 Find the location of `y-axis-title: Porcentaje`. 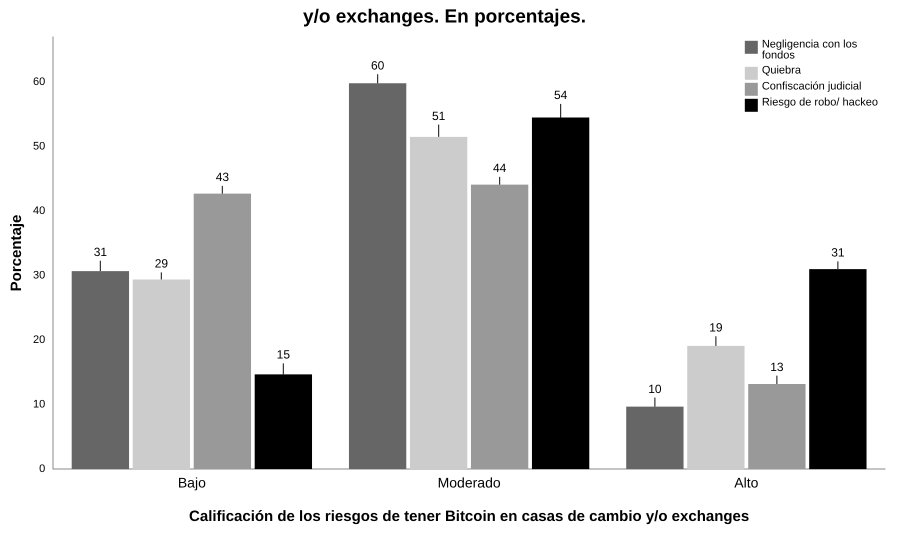

y-axis-title: Porcentaje is located at coordinates (17, 253).